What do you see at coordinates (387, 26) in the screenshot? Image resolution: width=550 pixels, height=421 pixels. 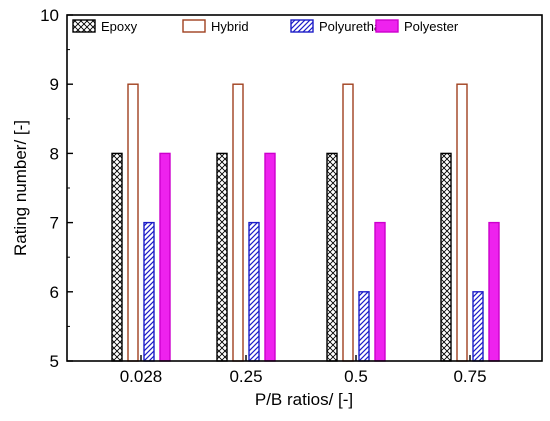 I see `legend-swatch-polyester` at bounding box center [387, 26].